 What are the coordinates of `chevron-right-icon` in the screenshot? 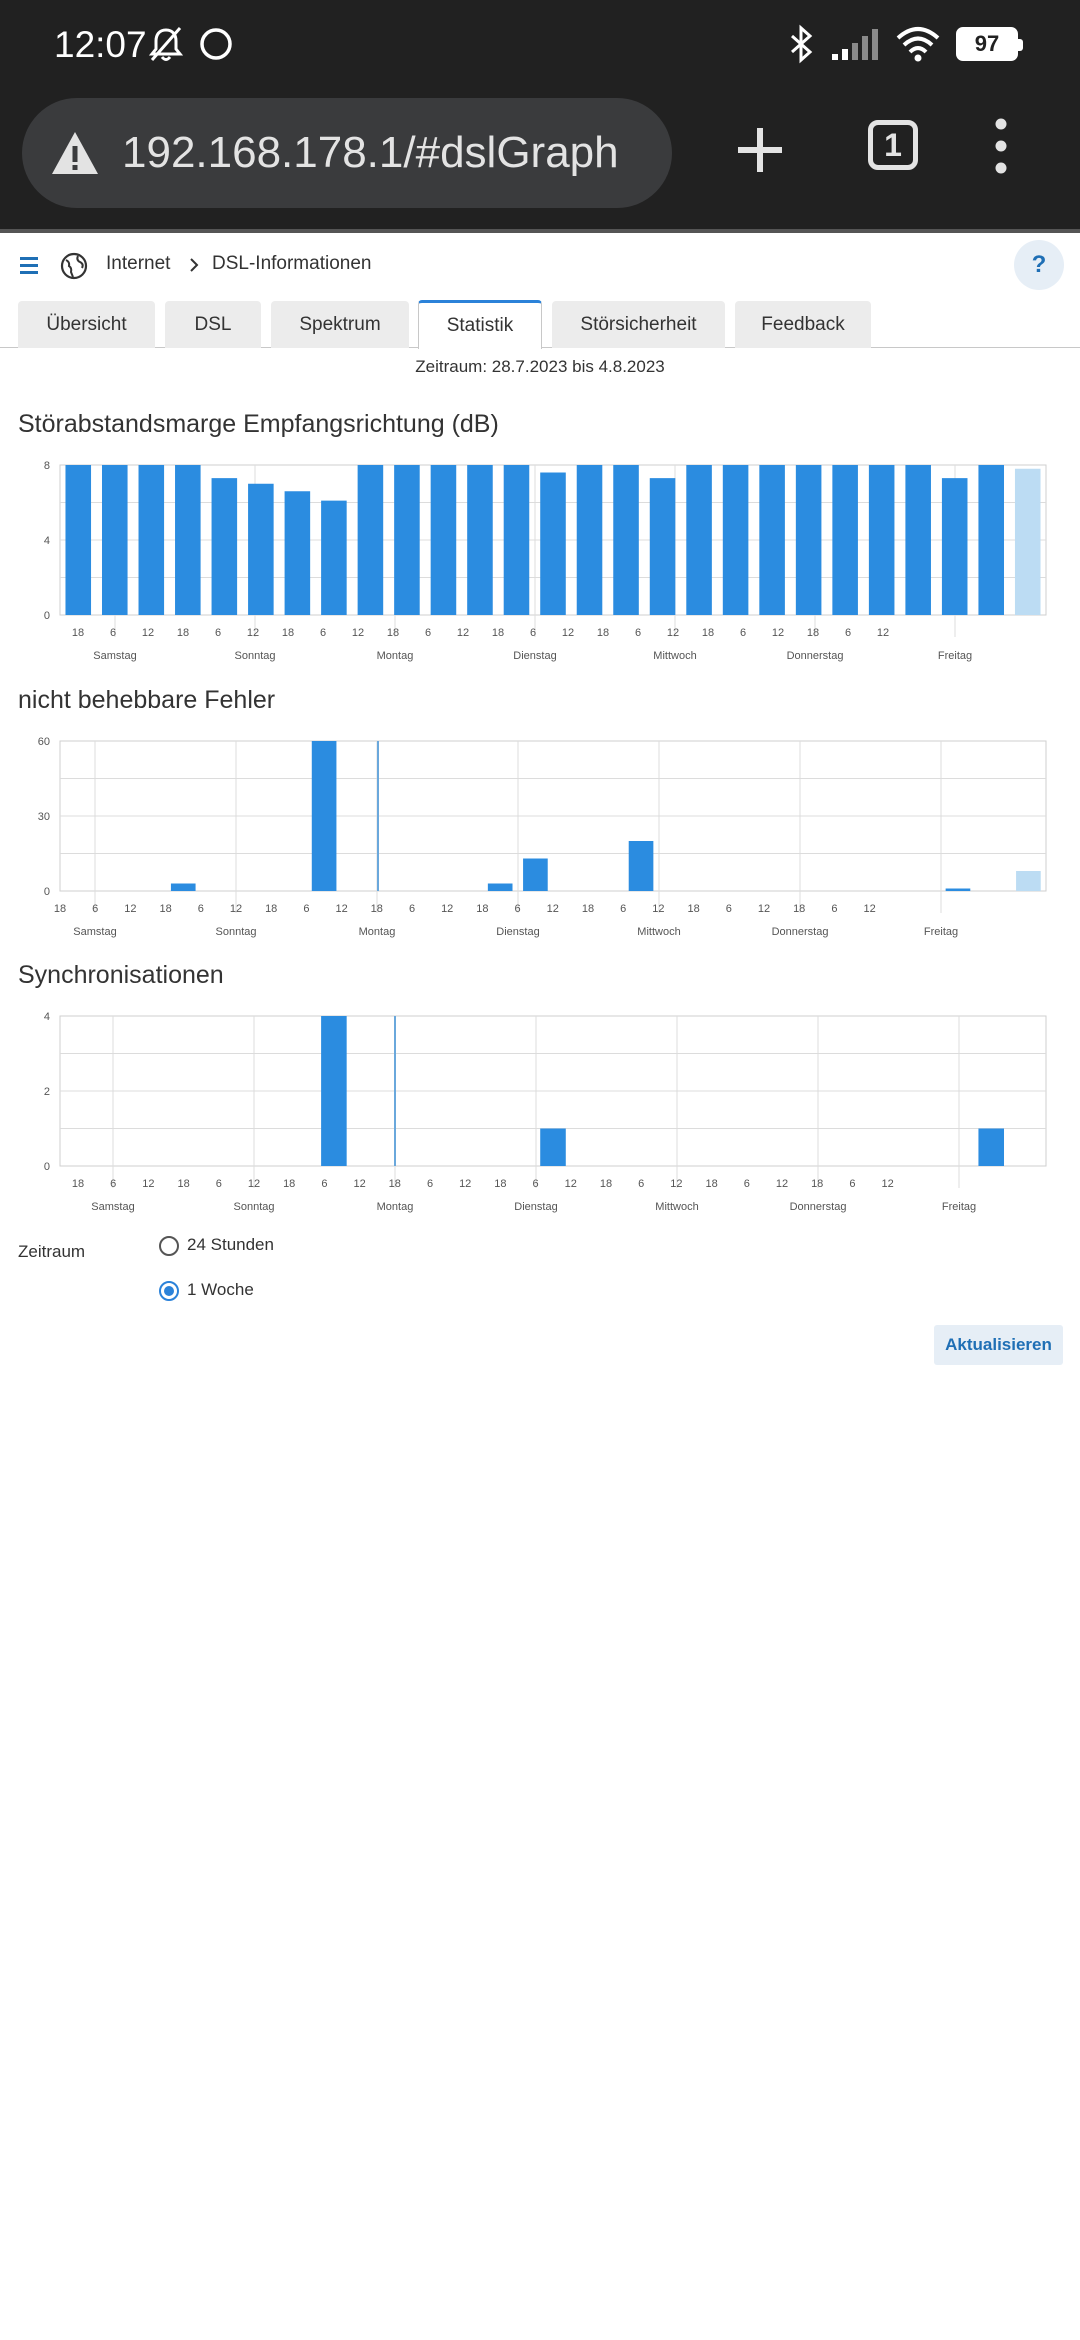 It's located at (194, 265).